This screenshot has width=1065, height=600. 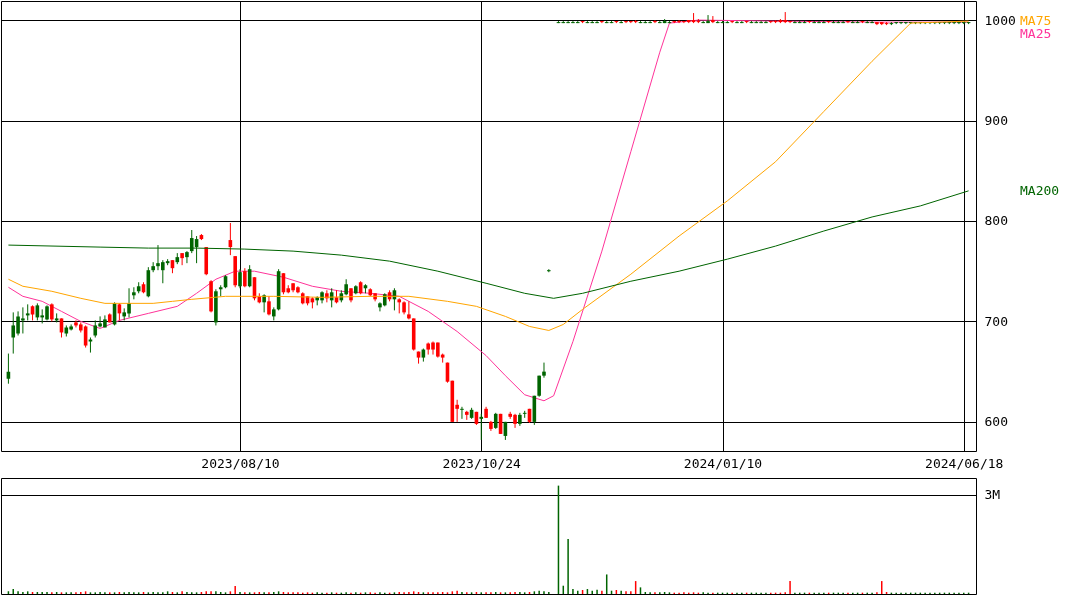 I want to click on y-tick-label: 600, so click(x=996, y=422).